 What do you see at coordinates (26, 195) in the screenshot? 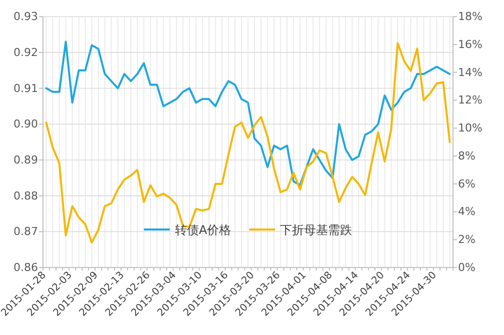
I see `y-tick-label: 0.88` at bounding box center [26, 195].